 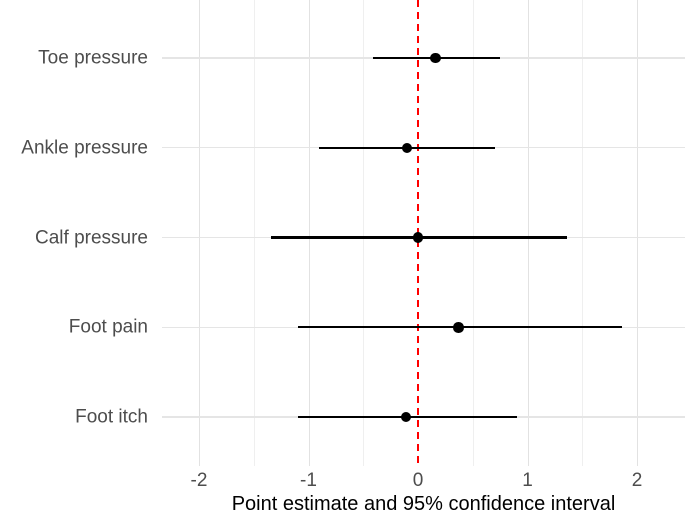 I want to click on category-label: Calf pressure, so click(x=91, y=237).